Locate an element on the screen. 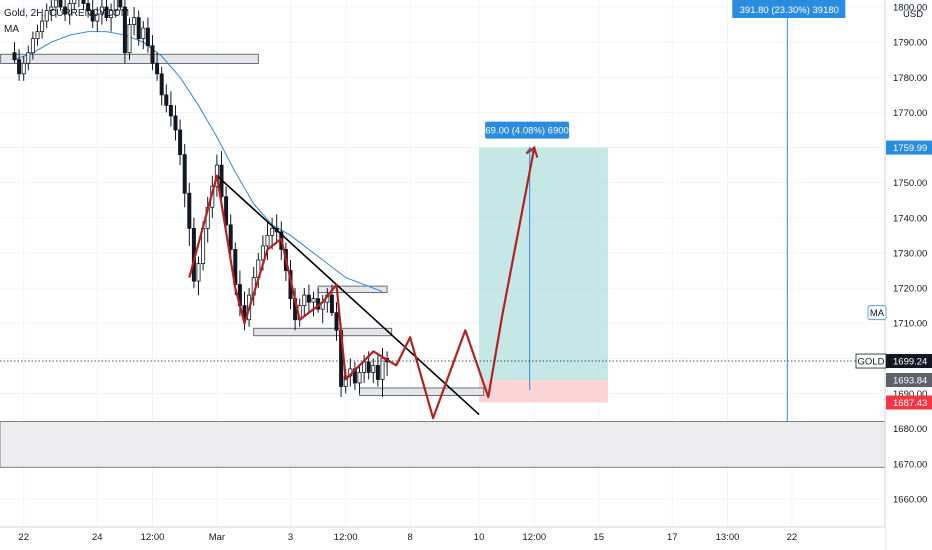  ma-axis-badge is located at coordinates (877, 313).